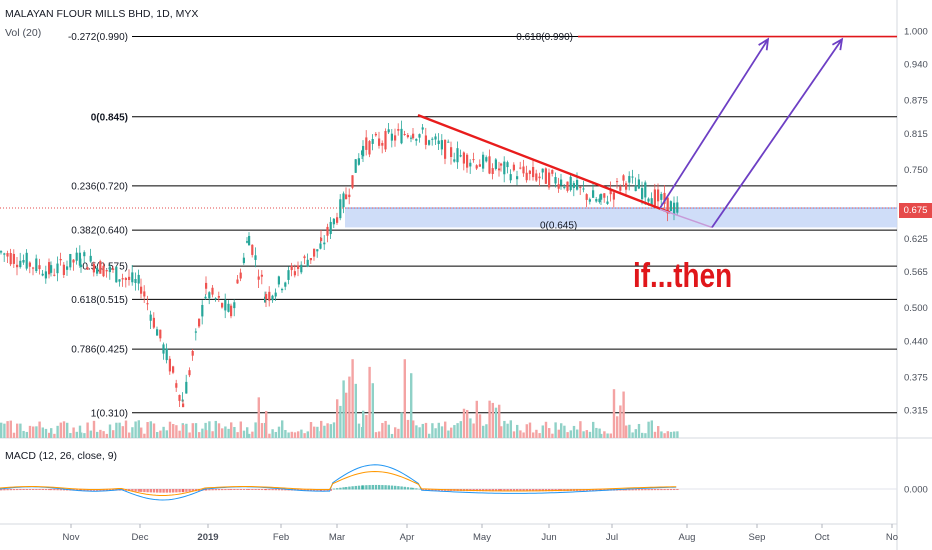  Describe the element at coordinates (916, 377) in the screenshot. I see `y-axis-tick-label: 0.375` at that location.